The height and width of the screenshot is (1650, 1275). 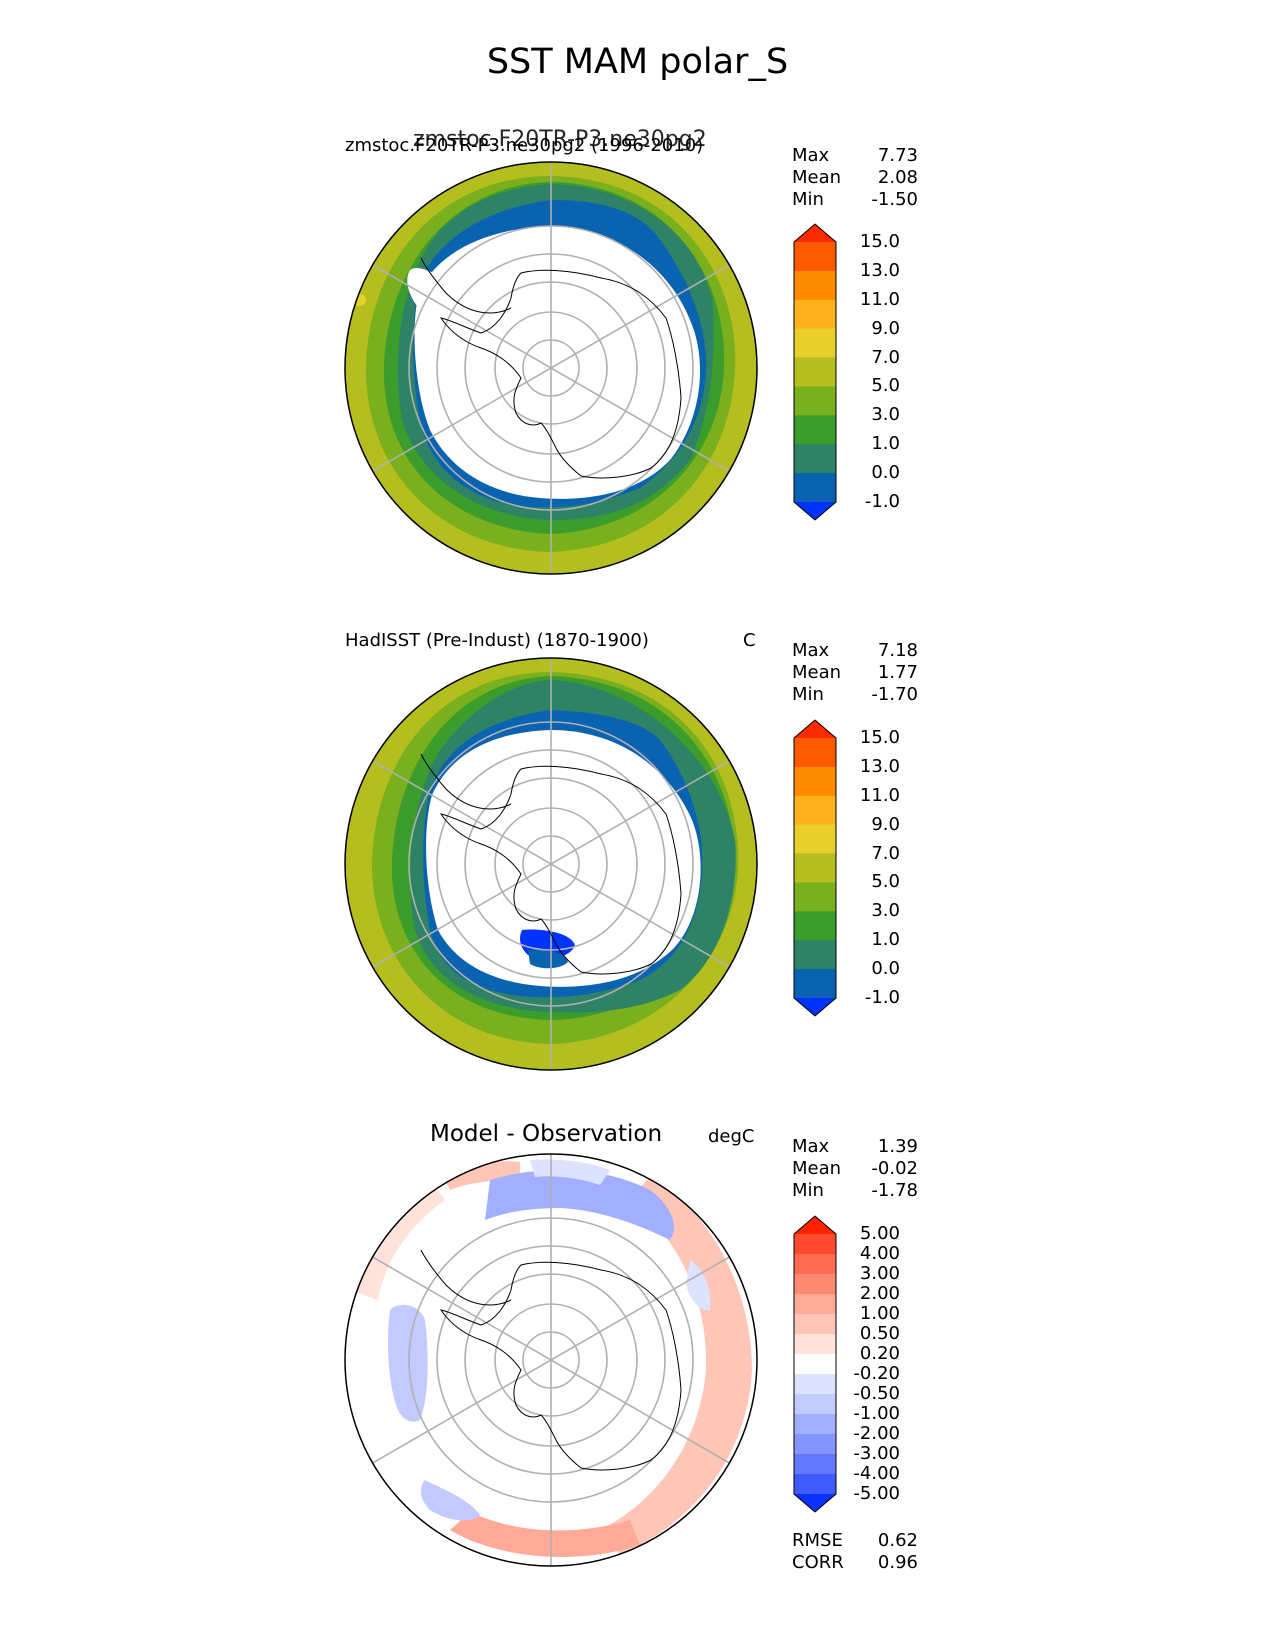 I want to click on panel-3-corr-value: 0.96, so click(x=897, y=1562).